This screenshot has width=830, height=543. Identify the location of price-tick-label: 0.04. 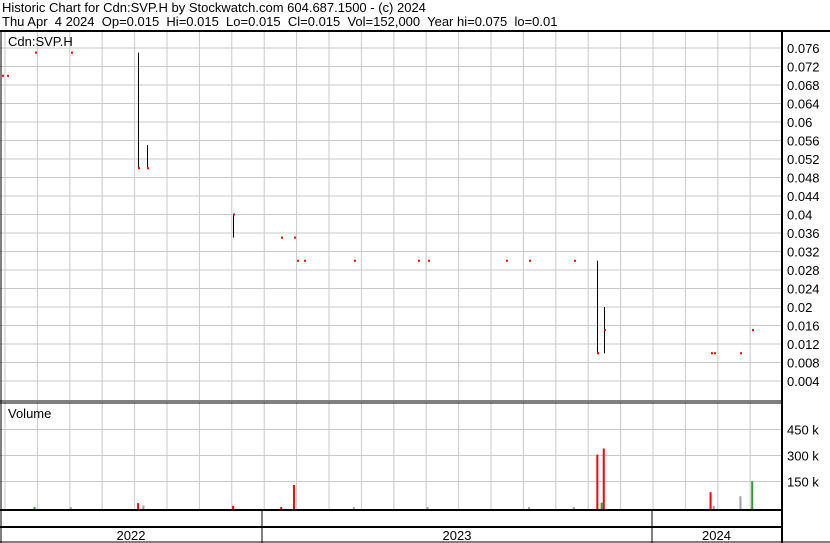
(799, 215).